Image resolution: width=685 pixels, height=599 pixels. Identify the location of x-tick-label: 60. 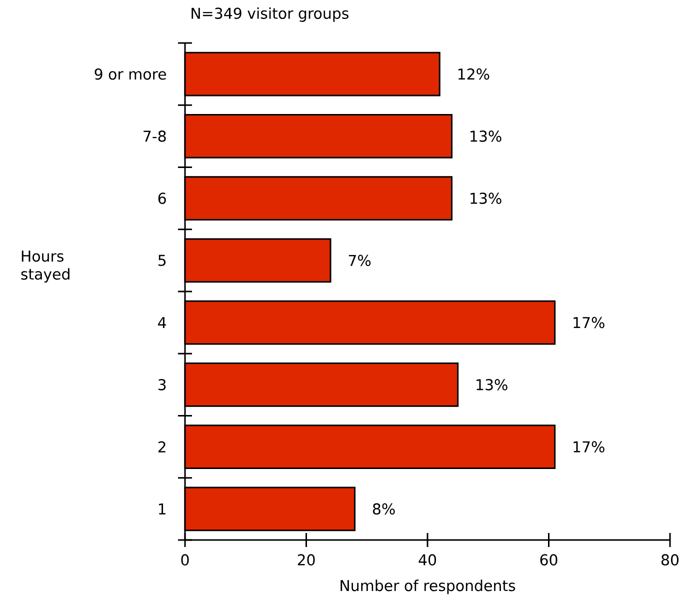
(549, 560).